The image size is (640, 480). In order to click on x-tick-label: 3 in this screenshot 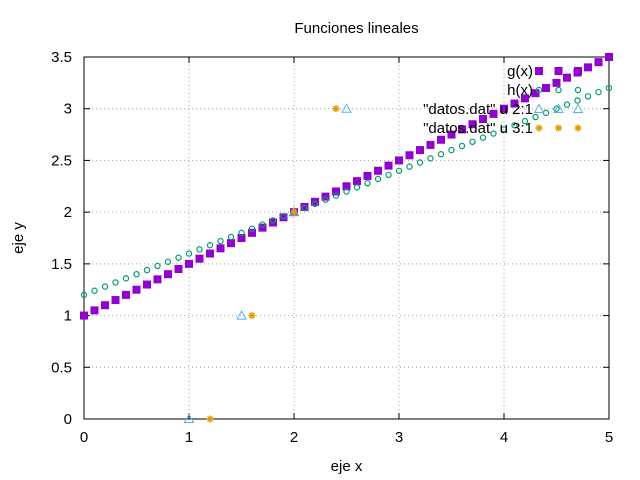, I will do `click(399, 437)`.